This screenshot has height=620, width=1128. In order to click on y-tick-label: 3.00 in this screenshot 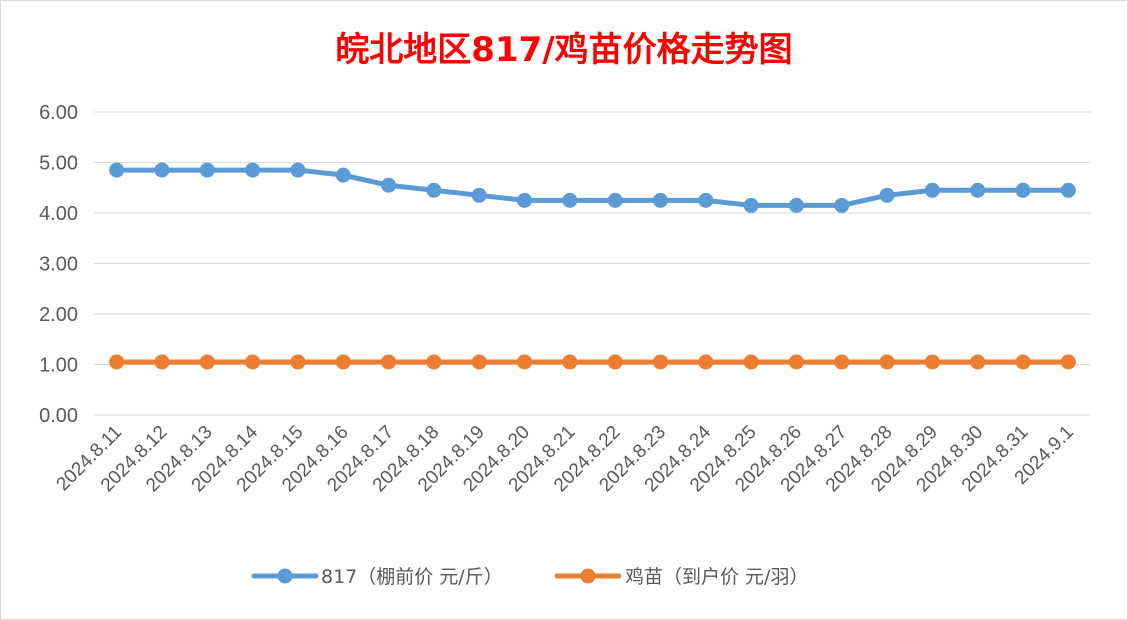, I will do `click(58, 265)`.